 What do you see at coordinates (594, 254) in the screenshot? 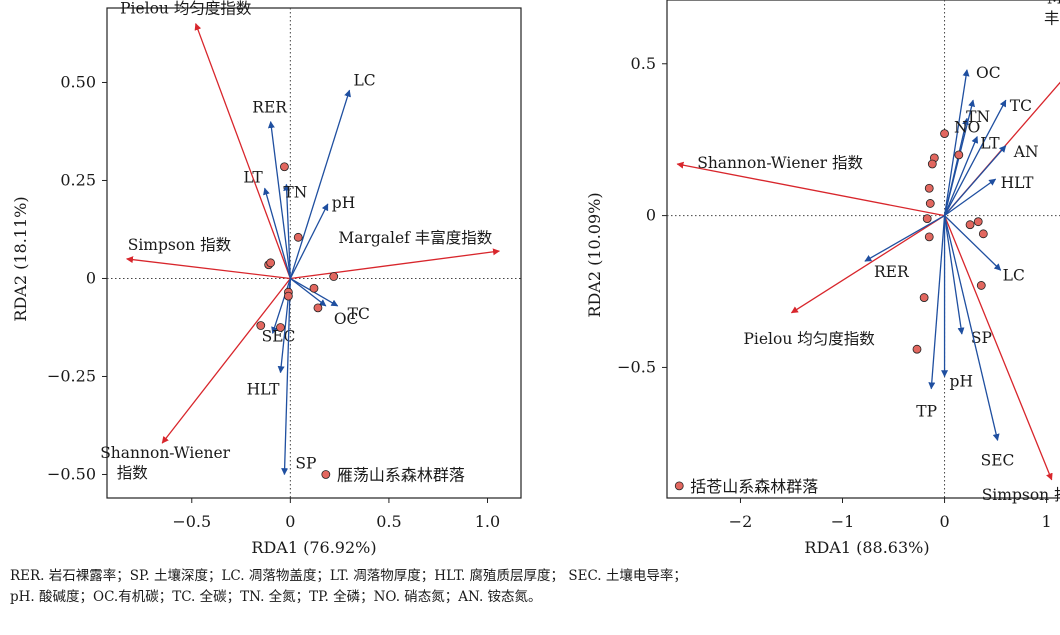
I see `y-axis-label: RDA2 (10.09%)` at bounding box center [594, 254].